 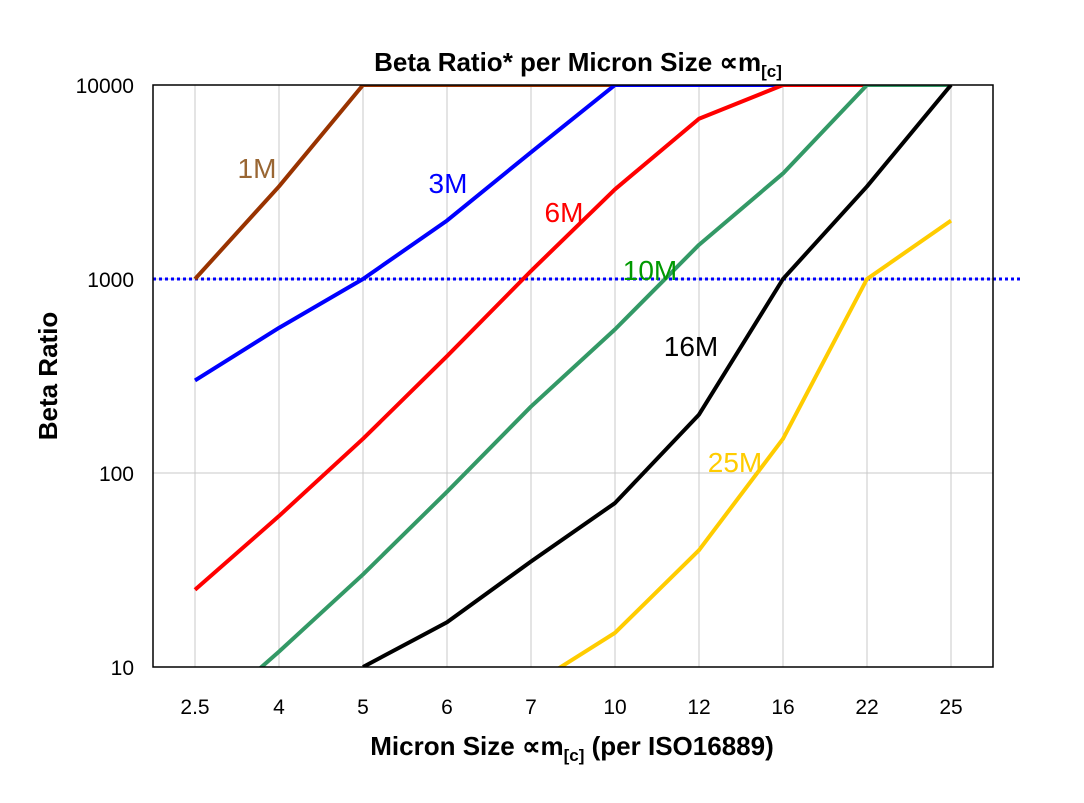 I want to click on x-axis-label-subscript: [c], so click(x=574, y=755).